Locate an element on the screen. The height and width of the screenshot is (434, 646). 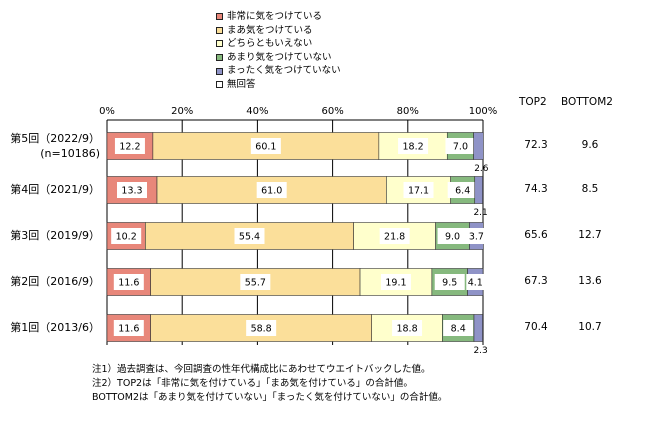
axis-tick-label: 40% is located at coordinates (257, 111).